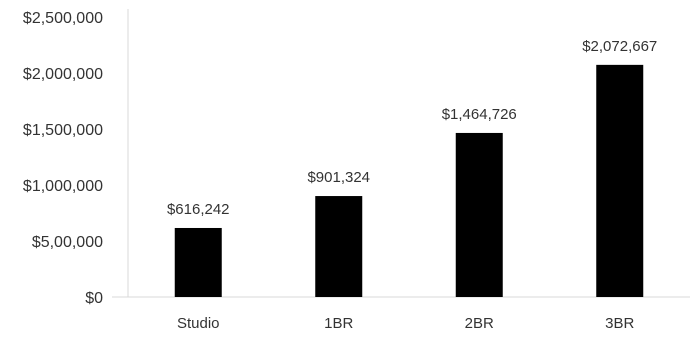 Image resolution: width=694 pixels, height=338 pixels. I want to click on data-label: $616,242, so click(198, 209).